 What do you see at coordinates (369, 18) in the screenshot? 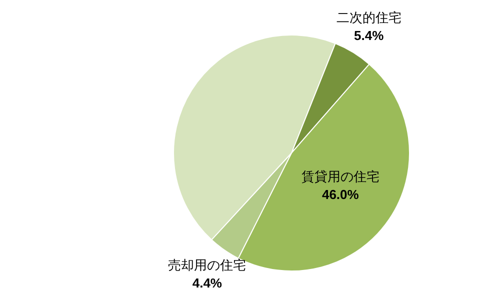
I see `slice-label: 二次的住宅` at bounding box center [369, 18].